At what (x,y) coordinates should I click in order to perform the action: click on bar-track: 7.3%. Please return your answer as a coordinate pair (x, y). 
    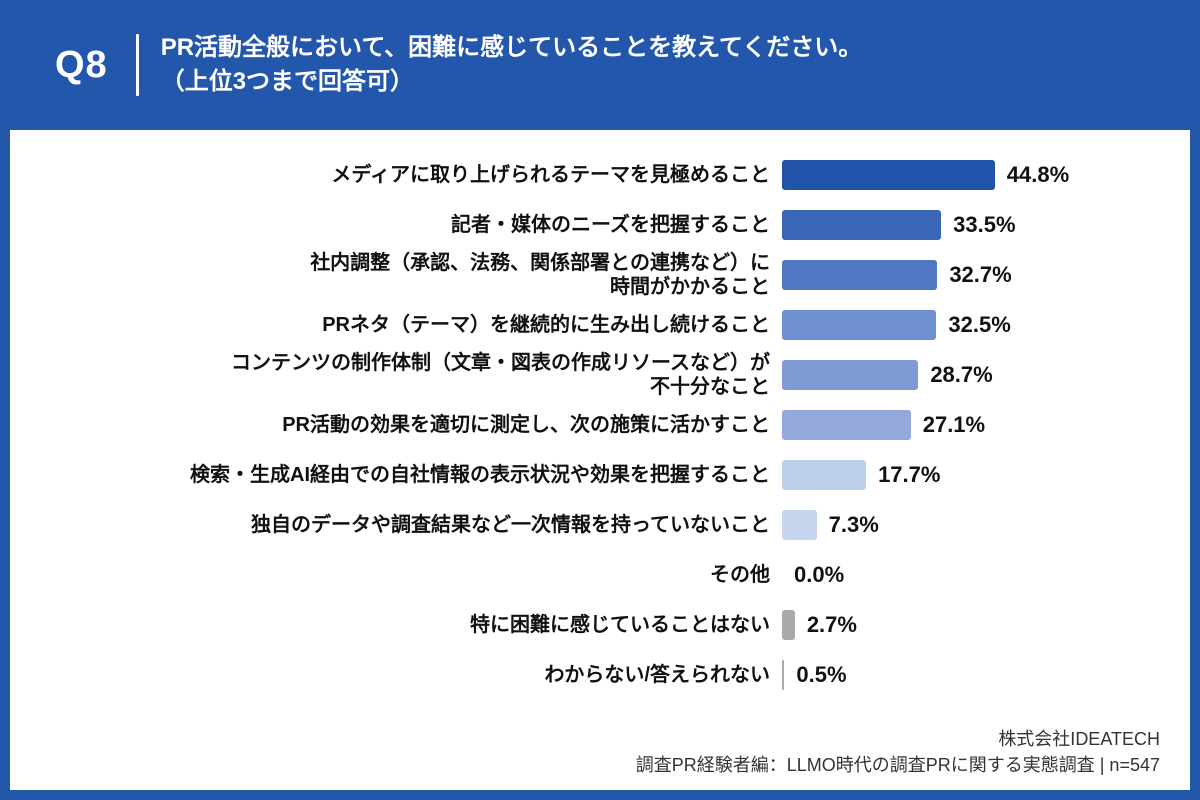
    Looking at the image, I should click on (830, 525).